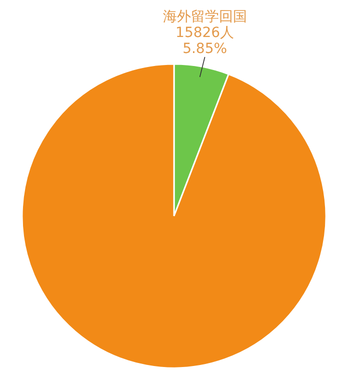  What do you see at coordinates (205, 49) in the screenshot?
I see `data-label: 5.85%` at bounding box center [205, 49].